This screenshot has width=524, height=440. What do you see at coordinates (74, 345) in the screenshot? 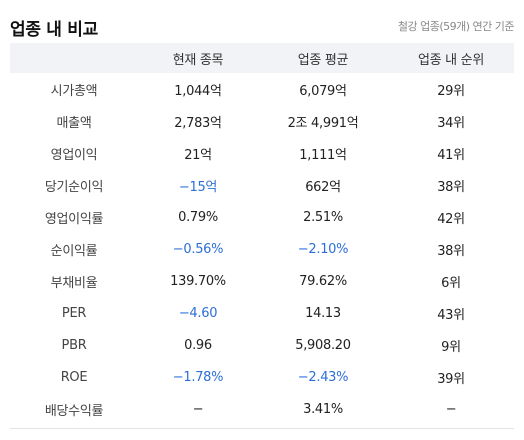
I see `metric-label: PBR` at bounding box center [74, 345].